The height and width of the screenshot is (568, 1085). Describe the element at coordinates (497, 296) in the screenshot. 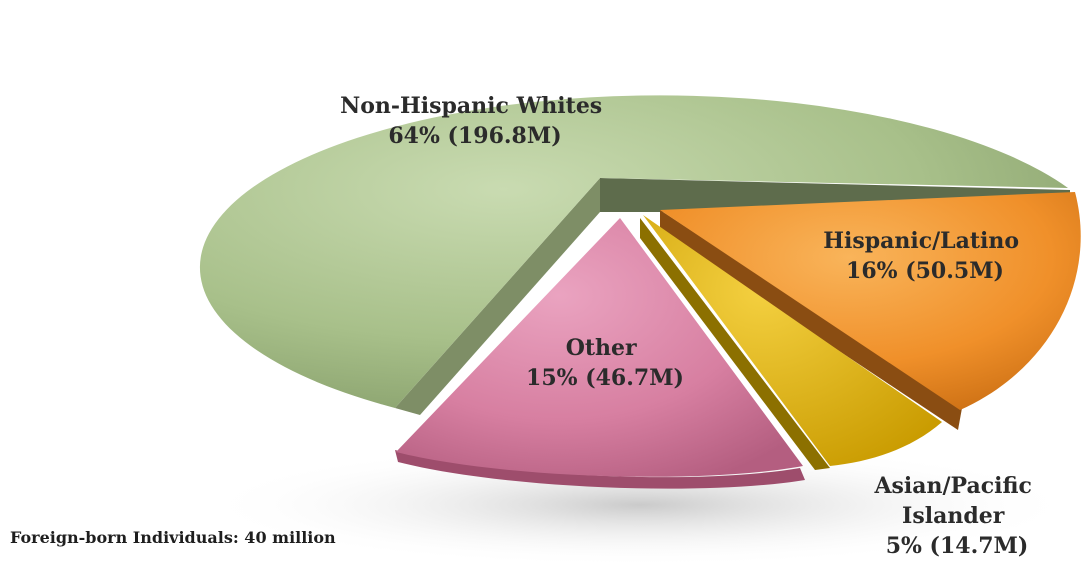

I see `slice-side-non-hispanic-whites-inner` at that location.